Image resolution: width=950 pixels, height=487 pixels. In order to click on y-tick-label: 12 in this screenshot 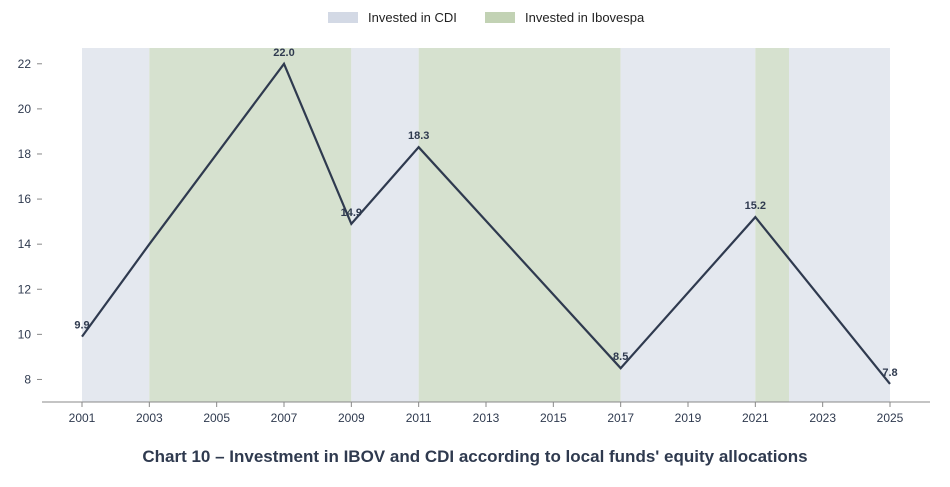, I will do `click(25, 289)`.